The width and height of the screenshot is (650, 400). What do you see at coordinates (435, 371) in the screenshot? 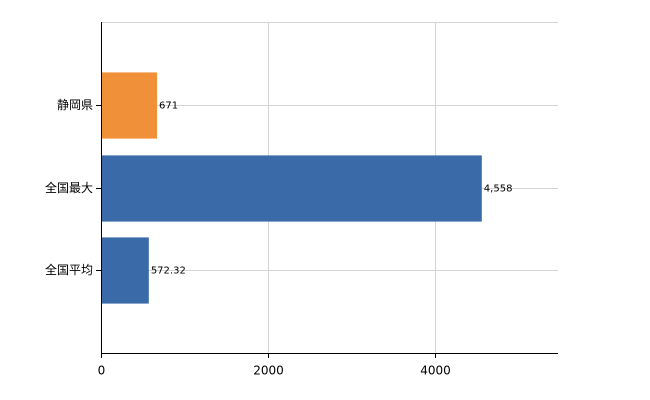
I see `x-tick-label: 4000` at bounding box center [435, 371].